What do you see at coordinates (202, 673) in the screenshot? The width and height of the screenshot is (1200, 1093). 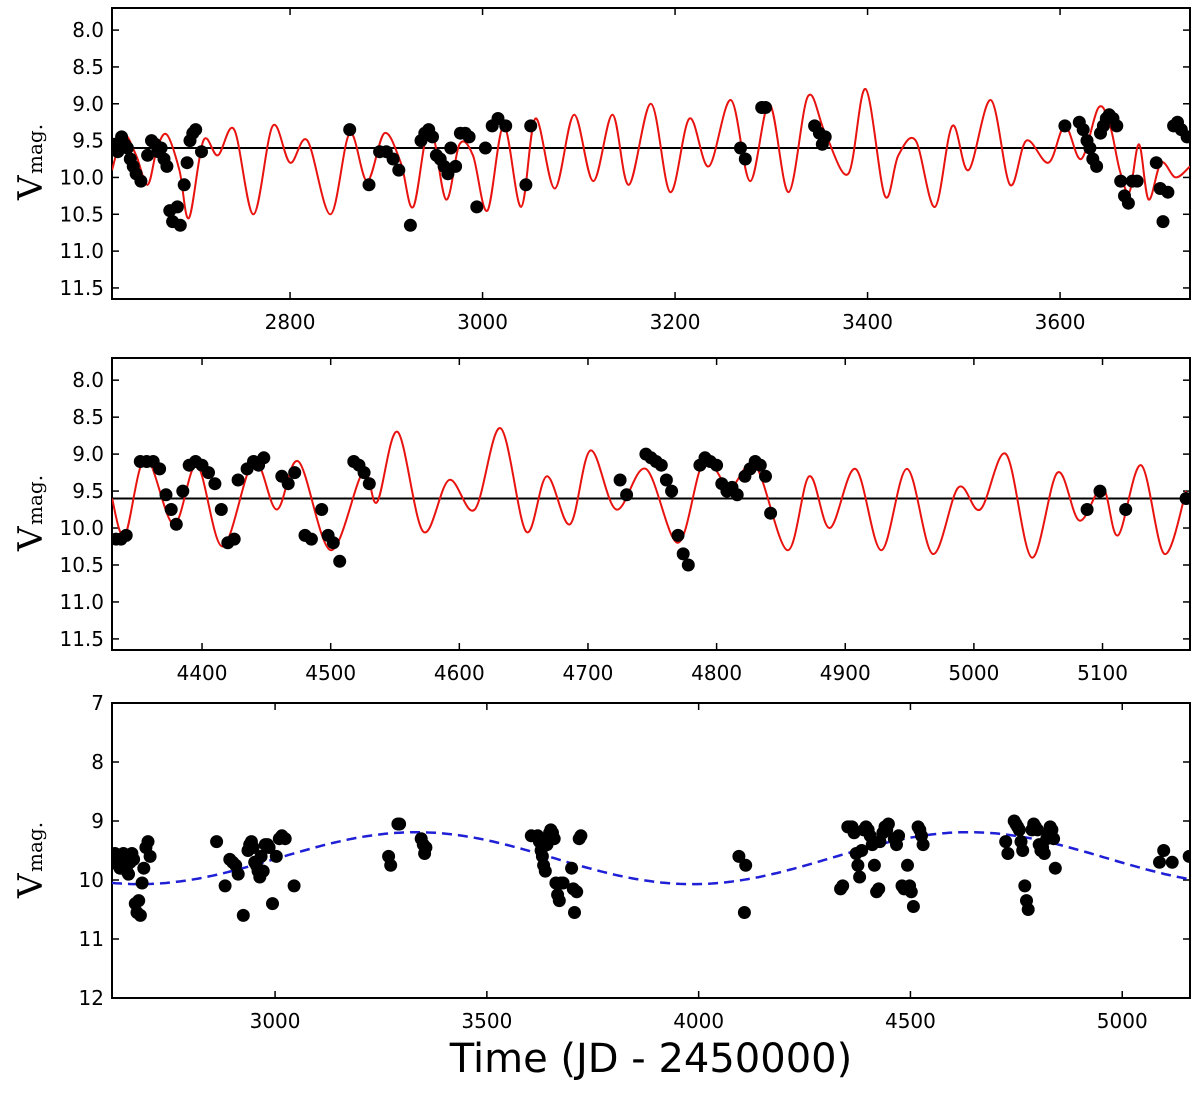 I see `panel-2-xtick-label: 4400` at bounding box center [202, 673].